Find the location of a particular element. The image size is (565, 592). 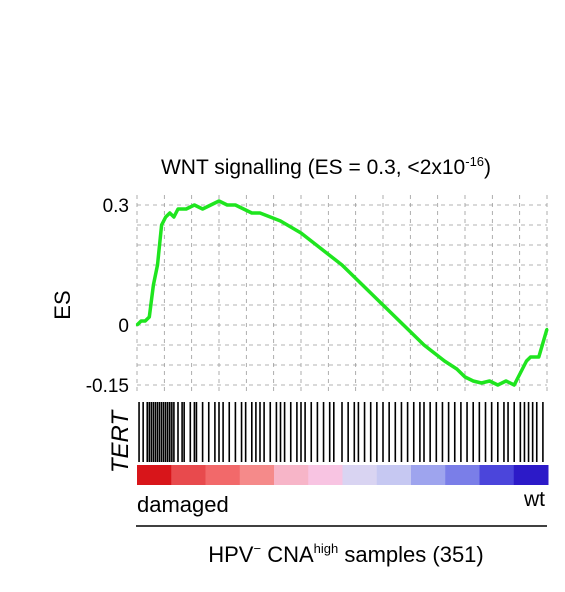

gradient-right-label: wt is located at coordinates (534, 499).